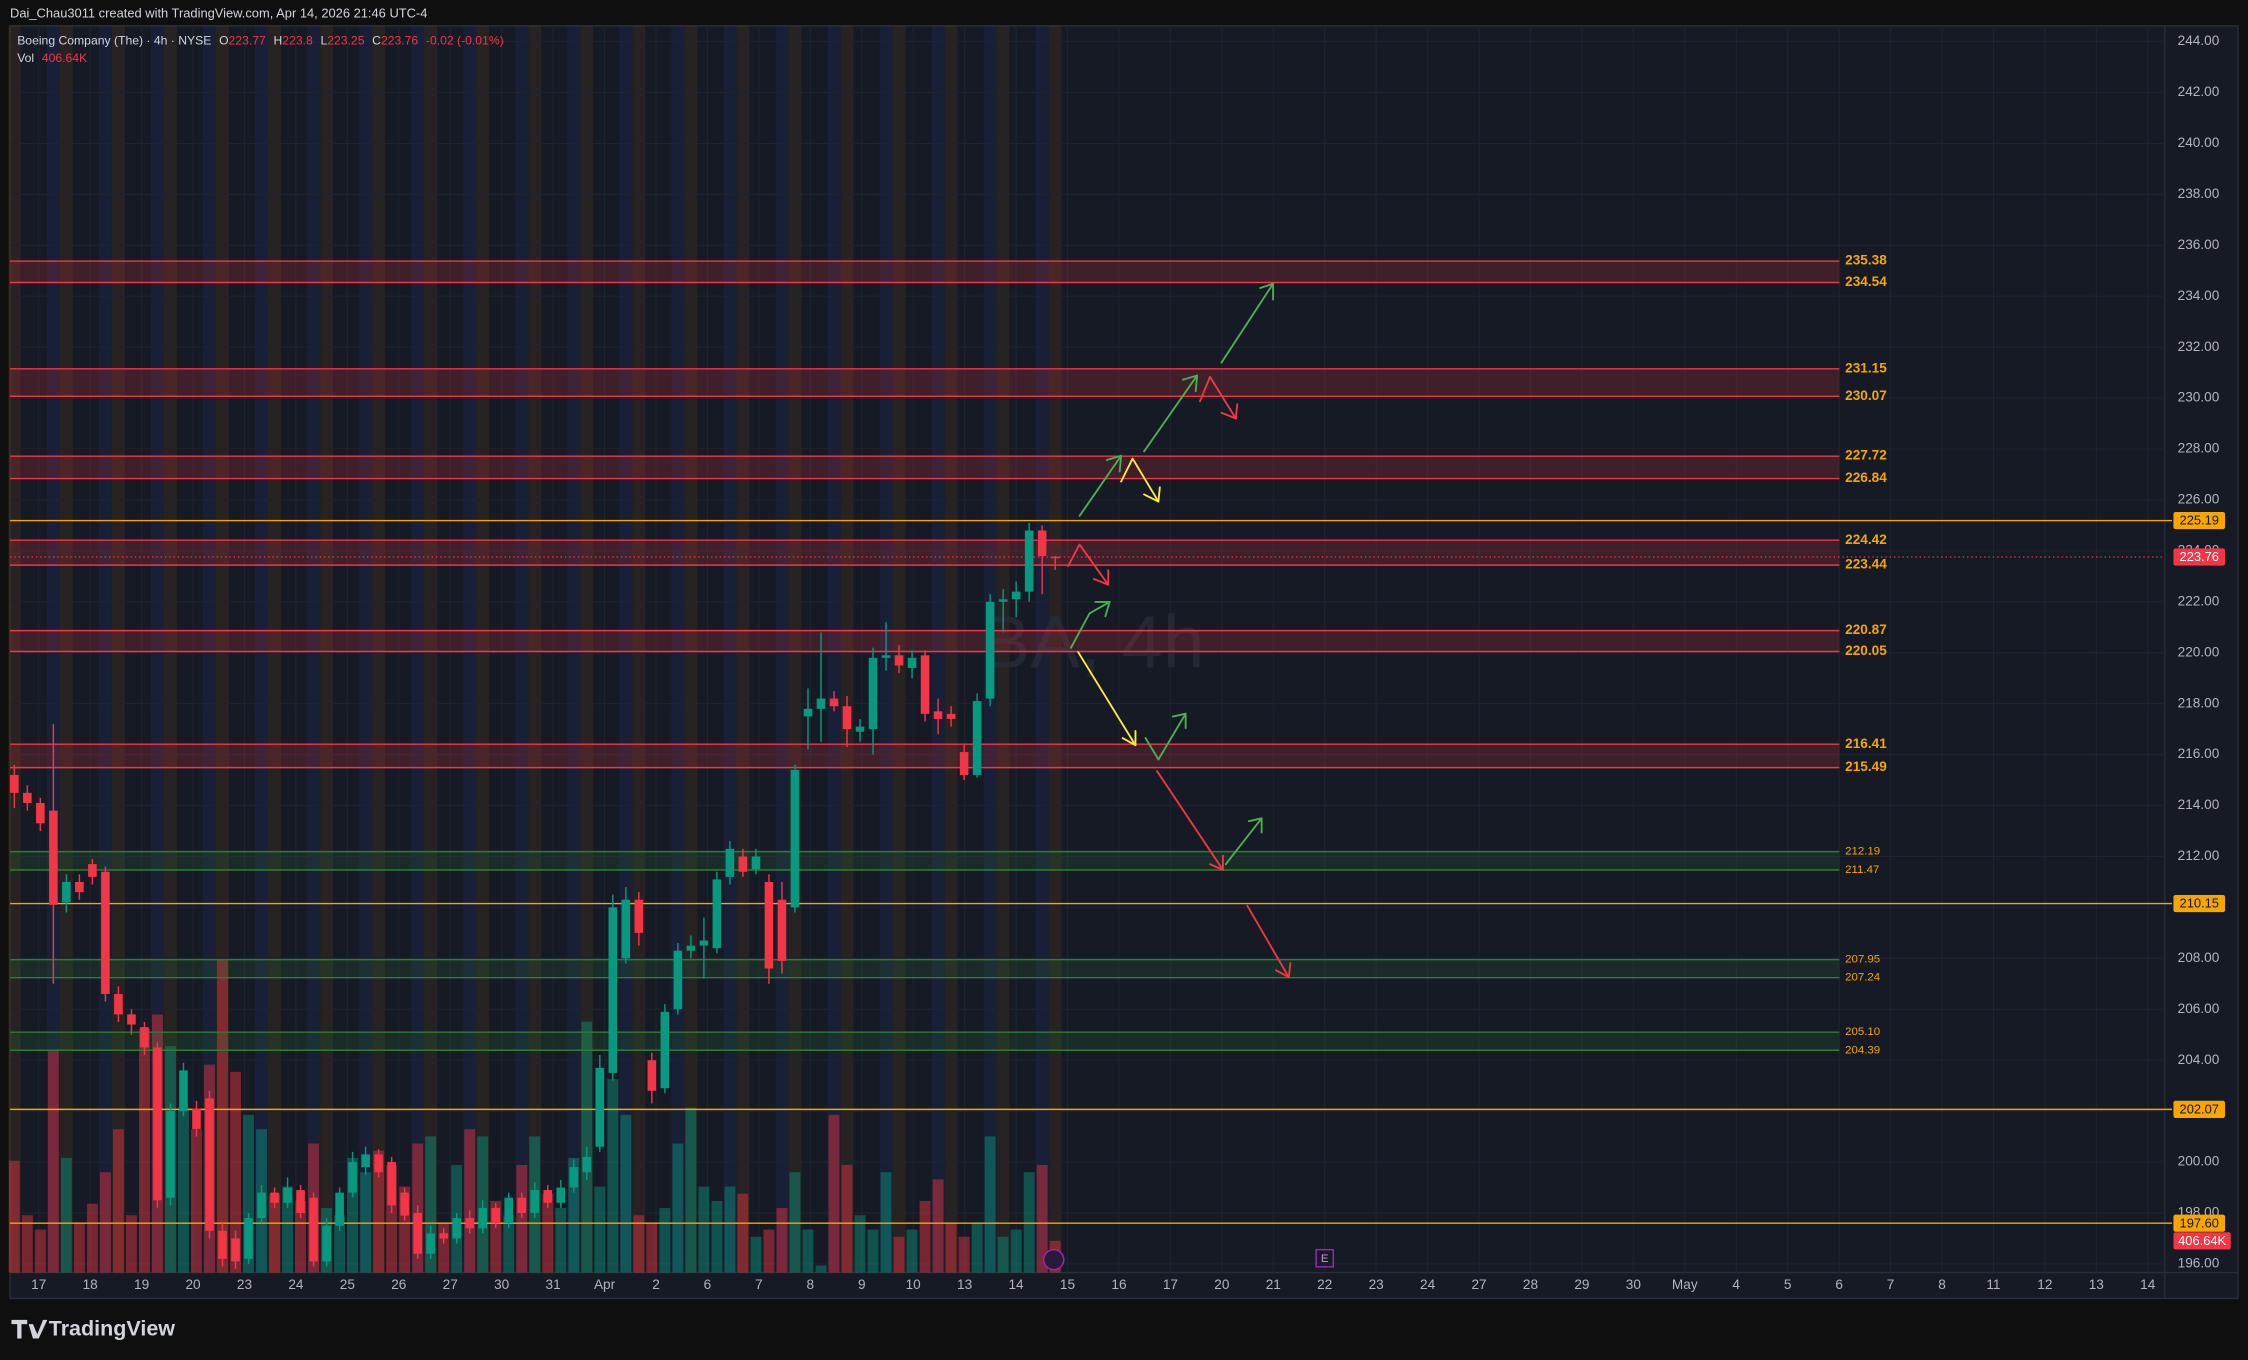 The width and height of the screenshot is (2248, 1360). What do you see at coordinates (1839, 1284) in the screenshot?
I see `x-tick-label: 6` at bounding box center [1839, 1284].